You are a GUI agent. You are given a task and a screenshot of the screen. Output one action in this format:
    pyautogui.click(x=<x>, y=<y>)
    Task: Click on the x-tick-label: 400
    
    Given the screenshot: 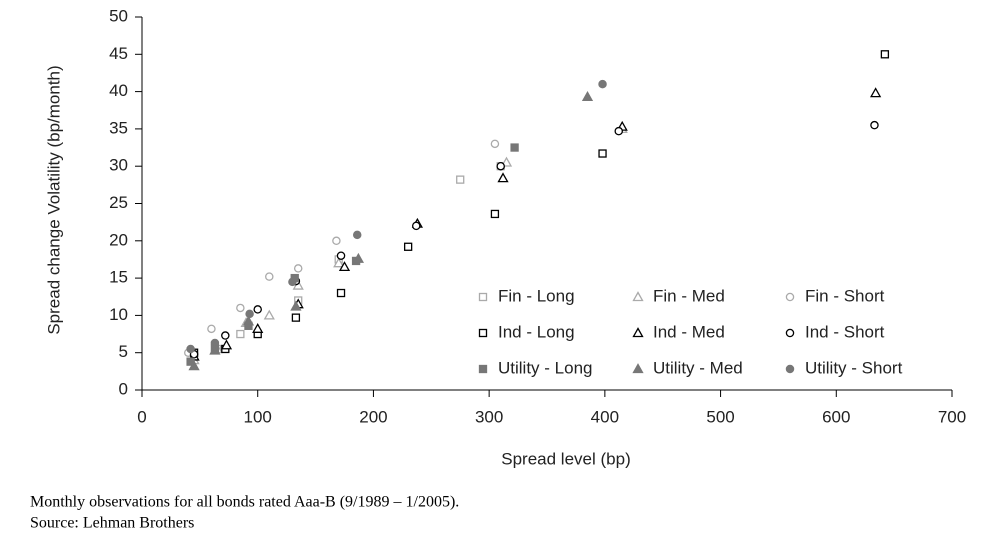 What is the action you would take?
    pyautogui.click(x=605, y=416)
    